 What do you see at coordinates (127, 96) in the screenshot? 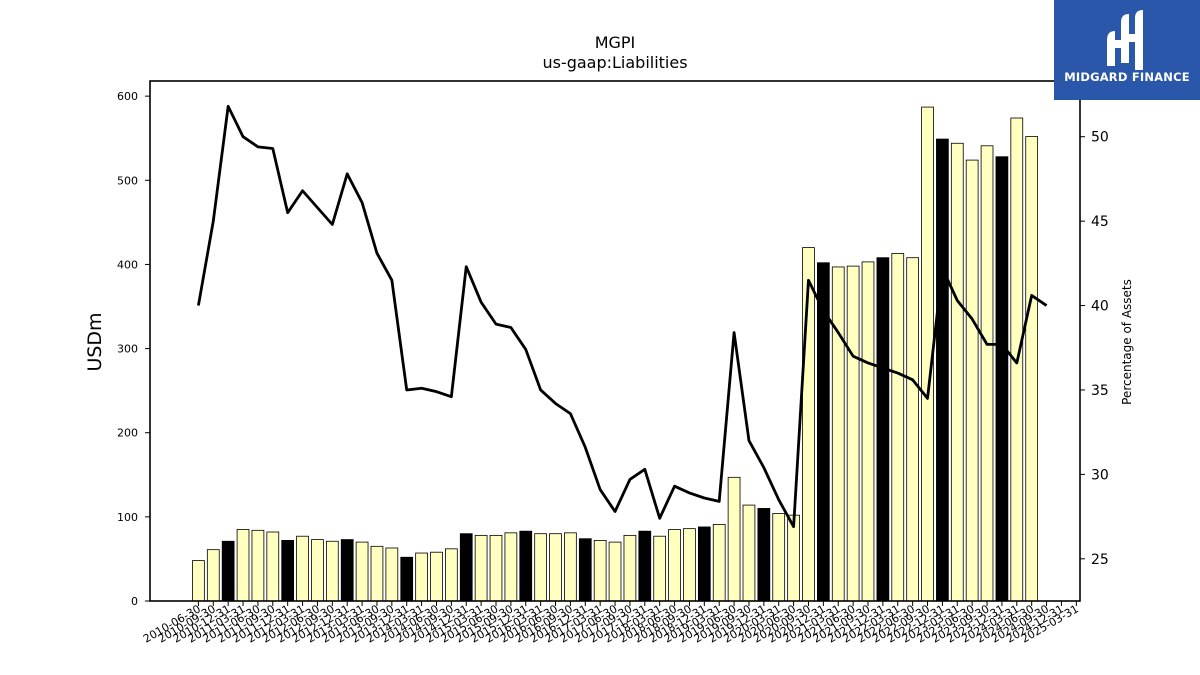
I see `y-tick-label: 600` at bounding box center [127, 96].